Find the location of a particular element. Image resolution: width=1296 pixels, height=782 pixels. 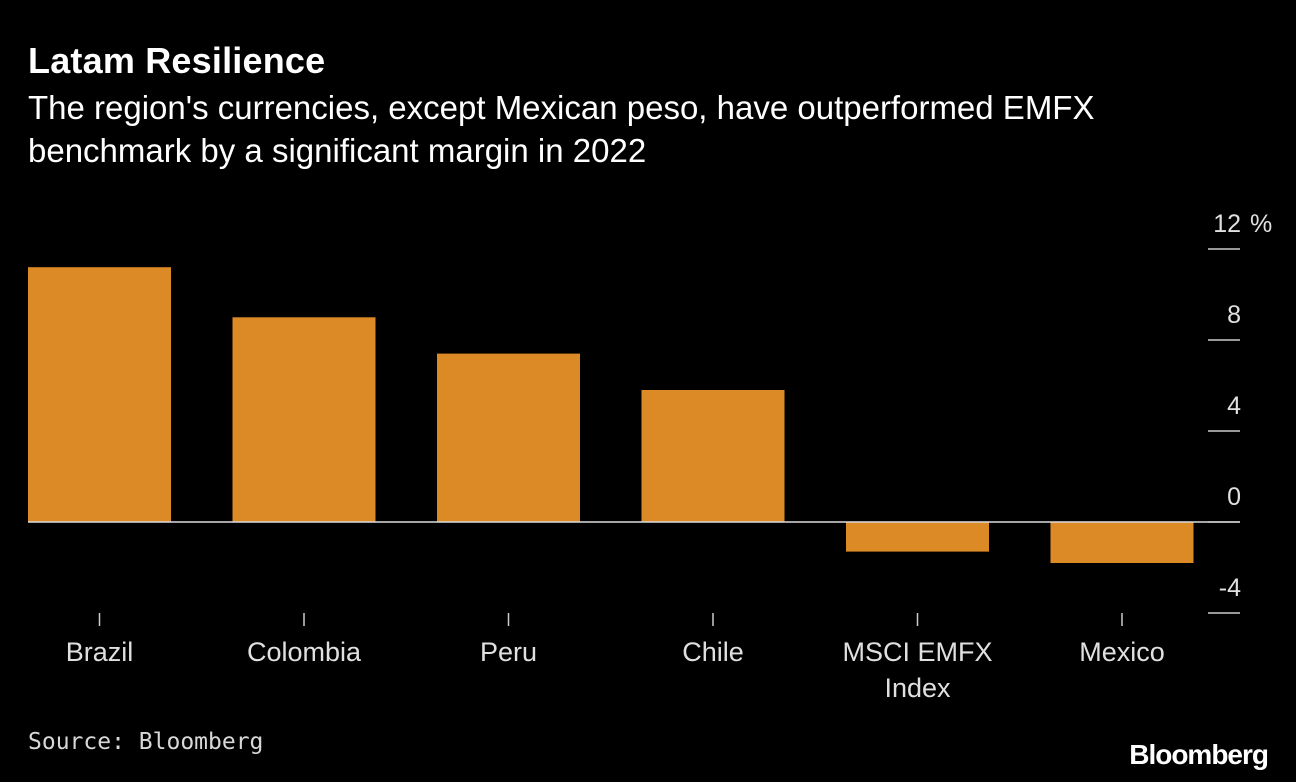

y-unit-label: % is located at coordinates (1261, 224).